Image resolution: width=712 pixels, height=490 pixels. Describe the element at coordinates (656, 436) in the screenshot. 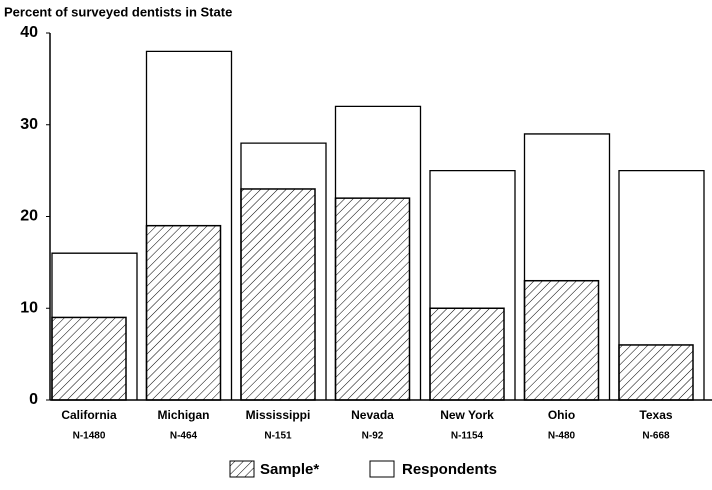

I see `x-sublabel: N-668` at that location.